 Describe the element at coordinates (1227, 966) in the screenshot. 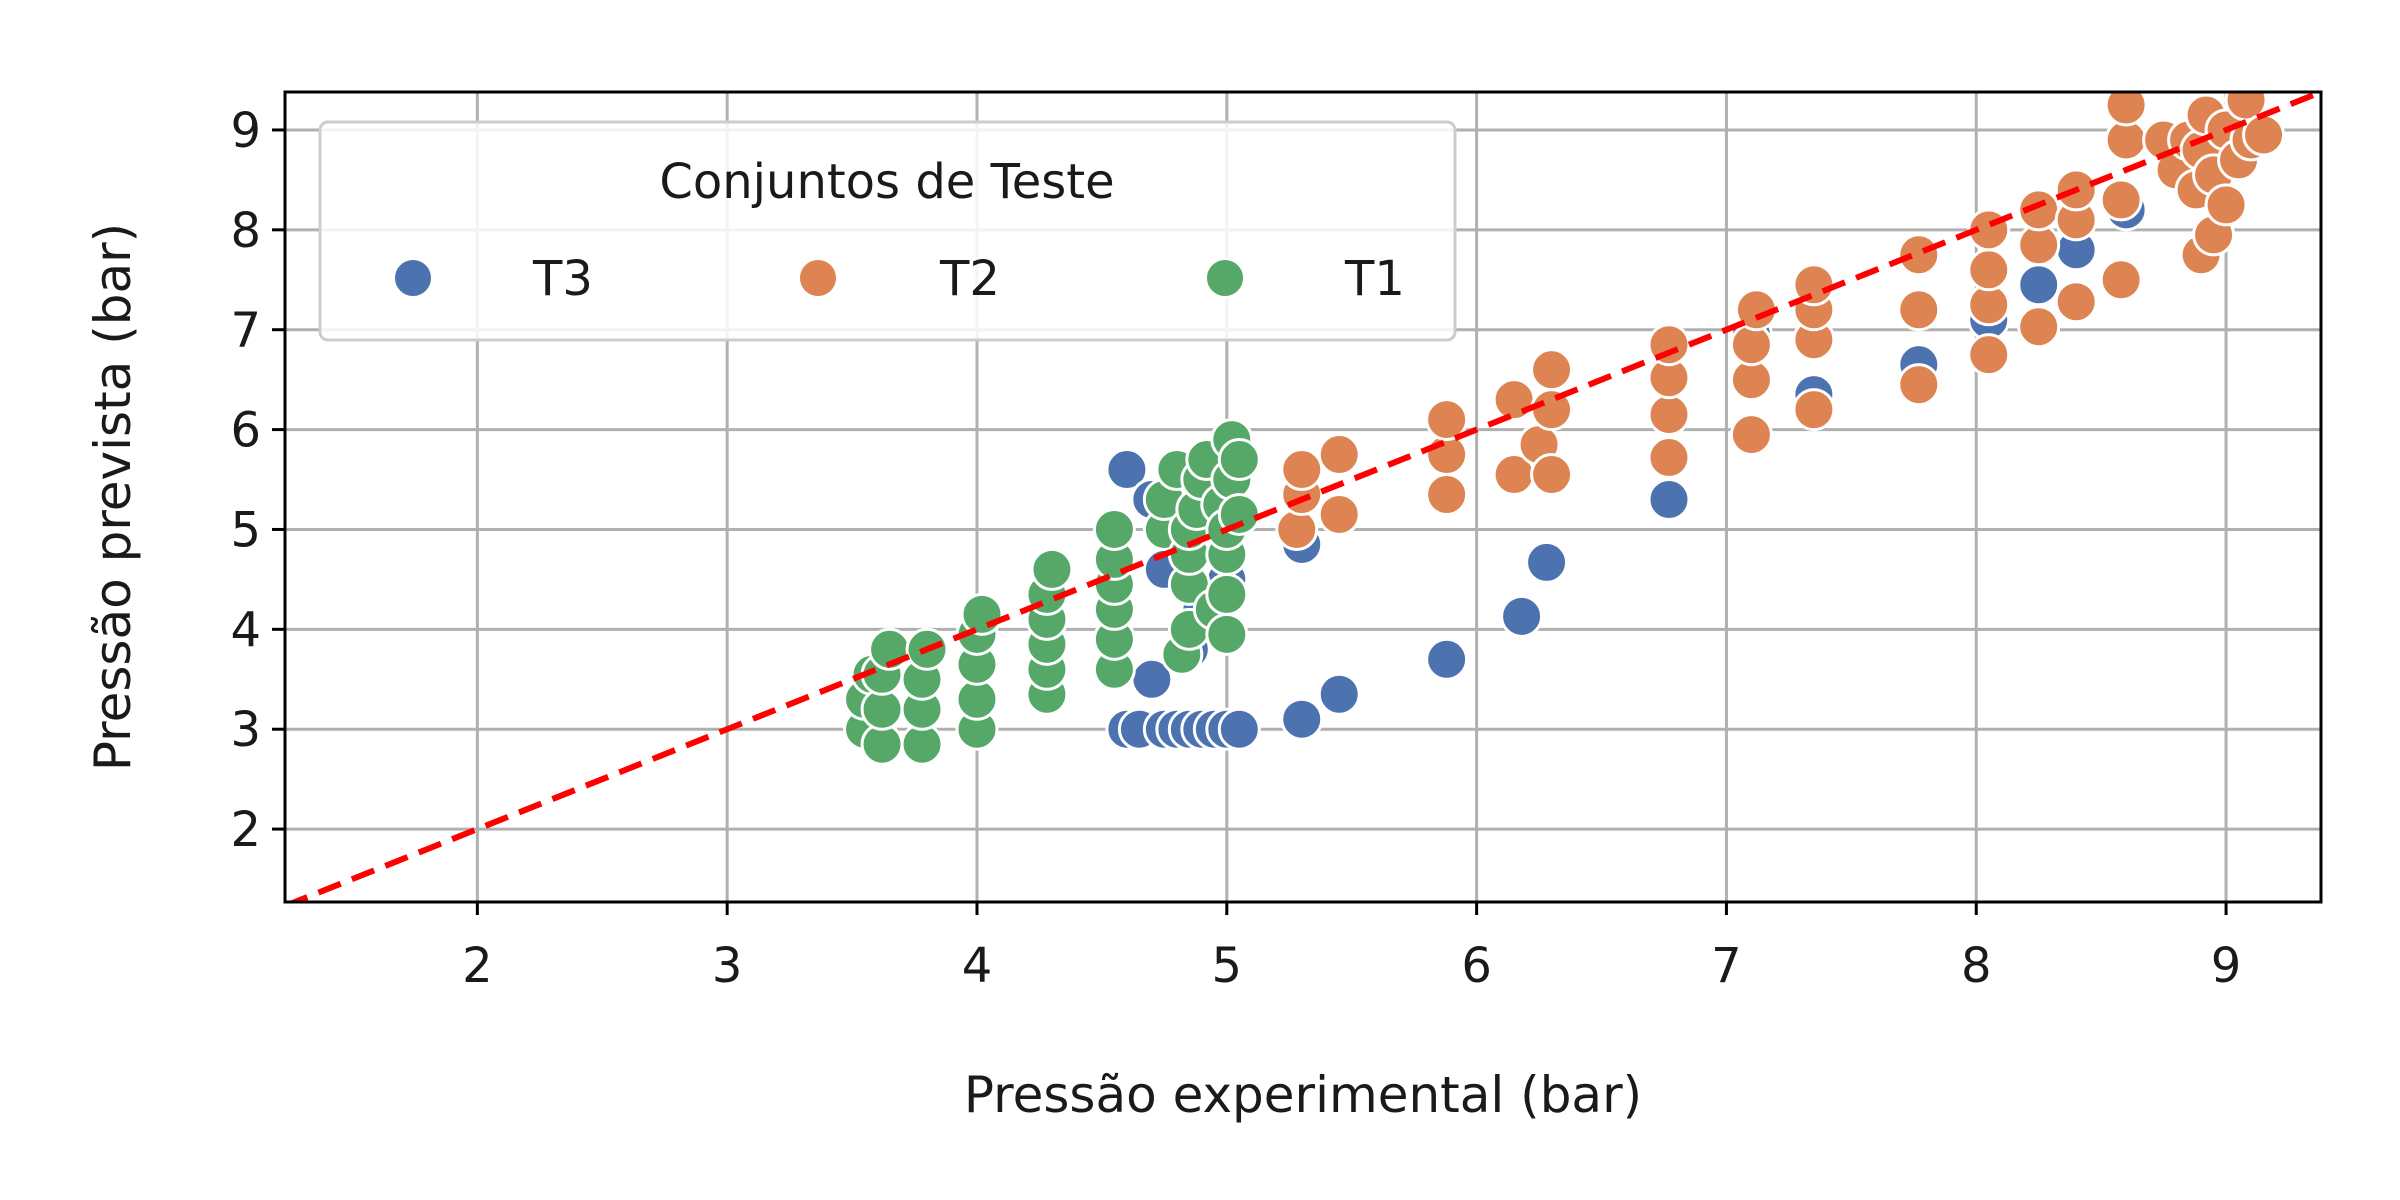

I see `x-tick-label-5: 5` at that location.